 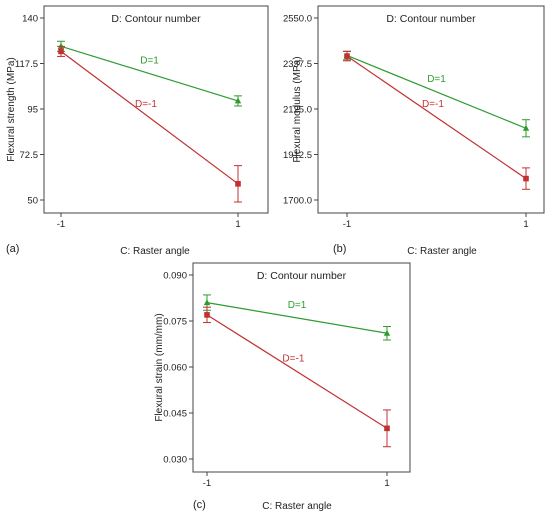 I want to click on panel-label: (c), so click(x=199, y=505).